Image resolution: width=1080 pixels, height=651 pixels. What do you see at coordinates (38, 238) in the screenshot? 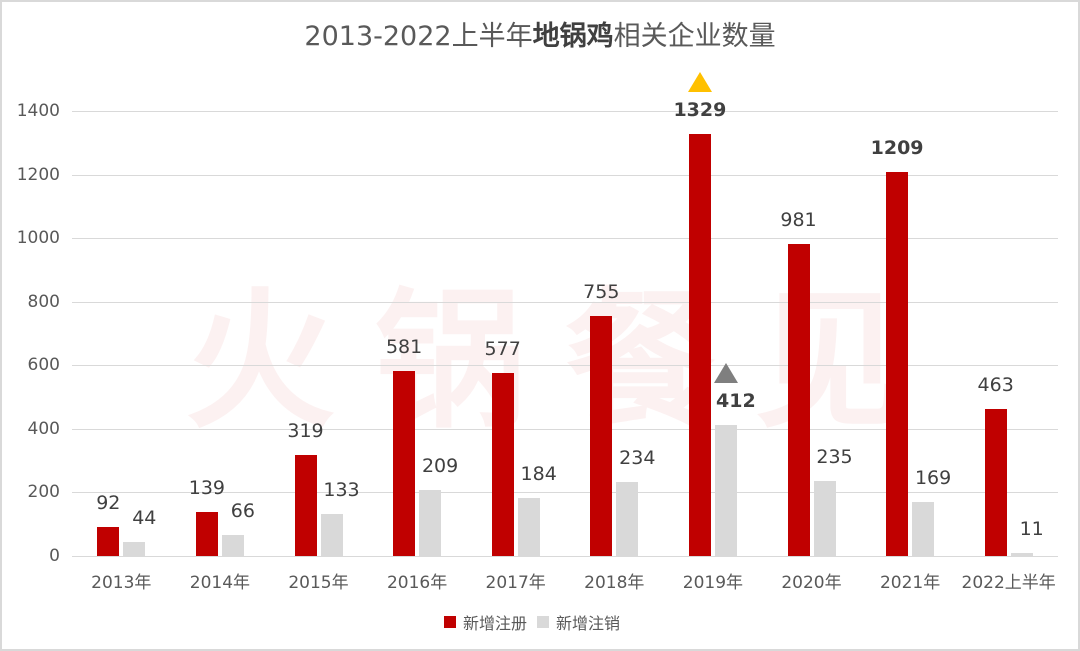
I see `y-tick-label: 1000` at bounding box center [38, 238].